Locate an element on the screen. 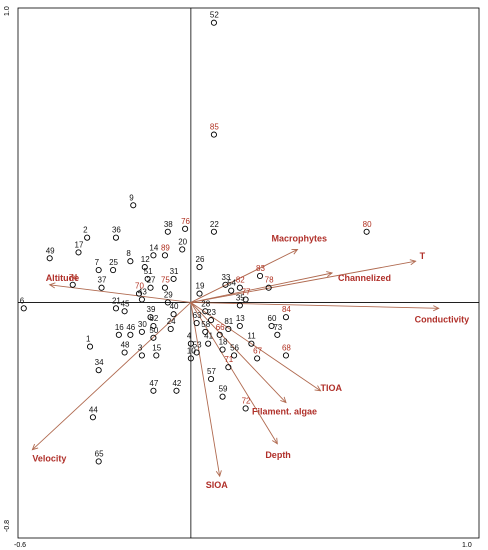  site-label: 45 is located at coordinates (125, 303).